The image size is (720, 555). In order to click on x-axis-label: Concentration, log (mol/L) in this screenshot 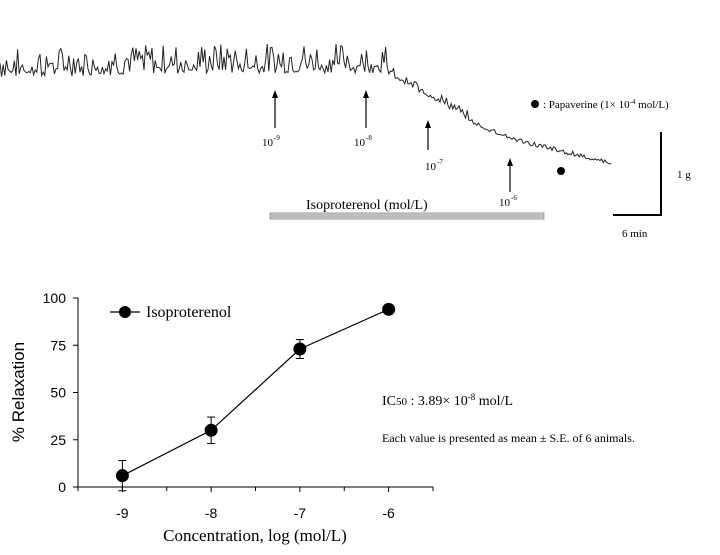, I will do `click(255, 535)`.